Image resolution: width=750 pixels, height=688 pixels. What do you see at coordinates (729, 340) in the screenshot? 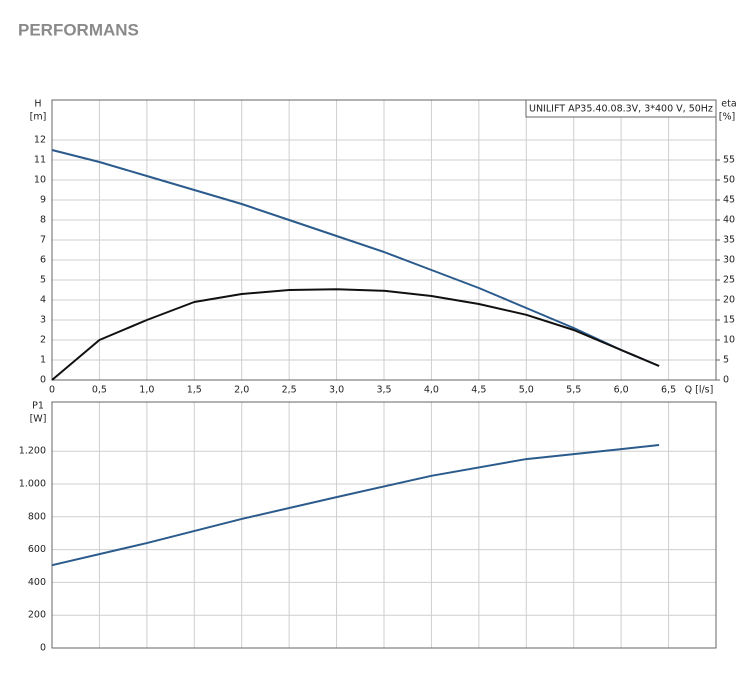
I see `y2-tick-label: 10` at bounding box center [729, 340].